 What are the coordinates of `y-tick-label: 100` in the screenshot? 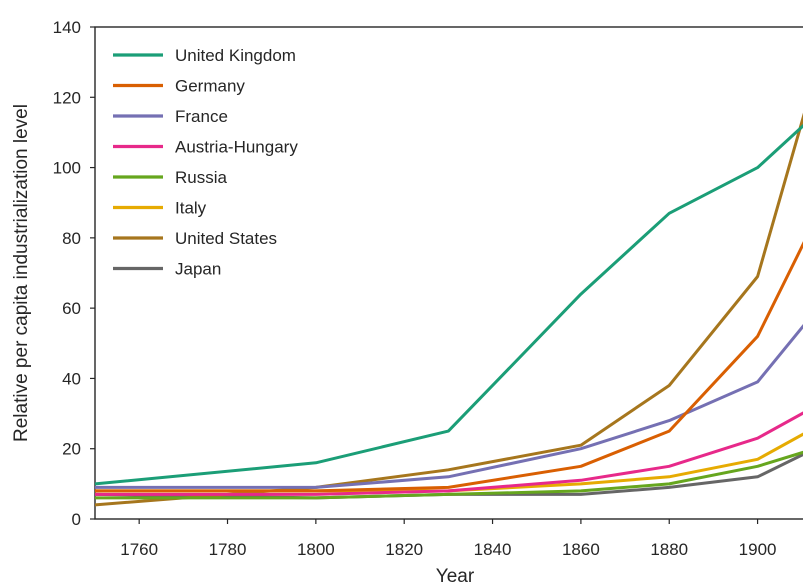 It's located at (67, 168).